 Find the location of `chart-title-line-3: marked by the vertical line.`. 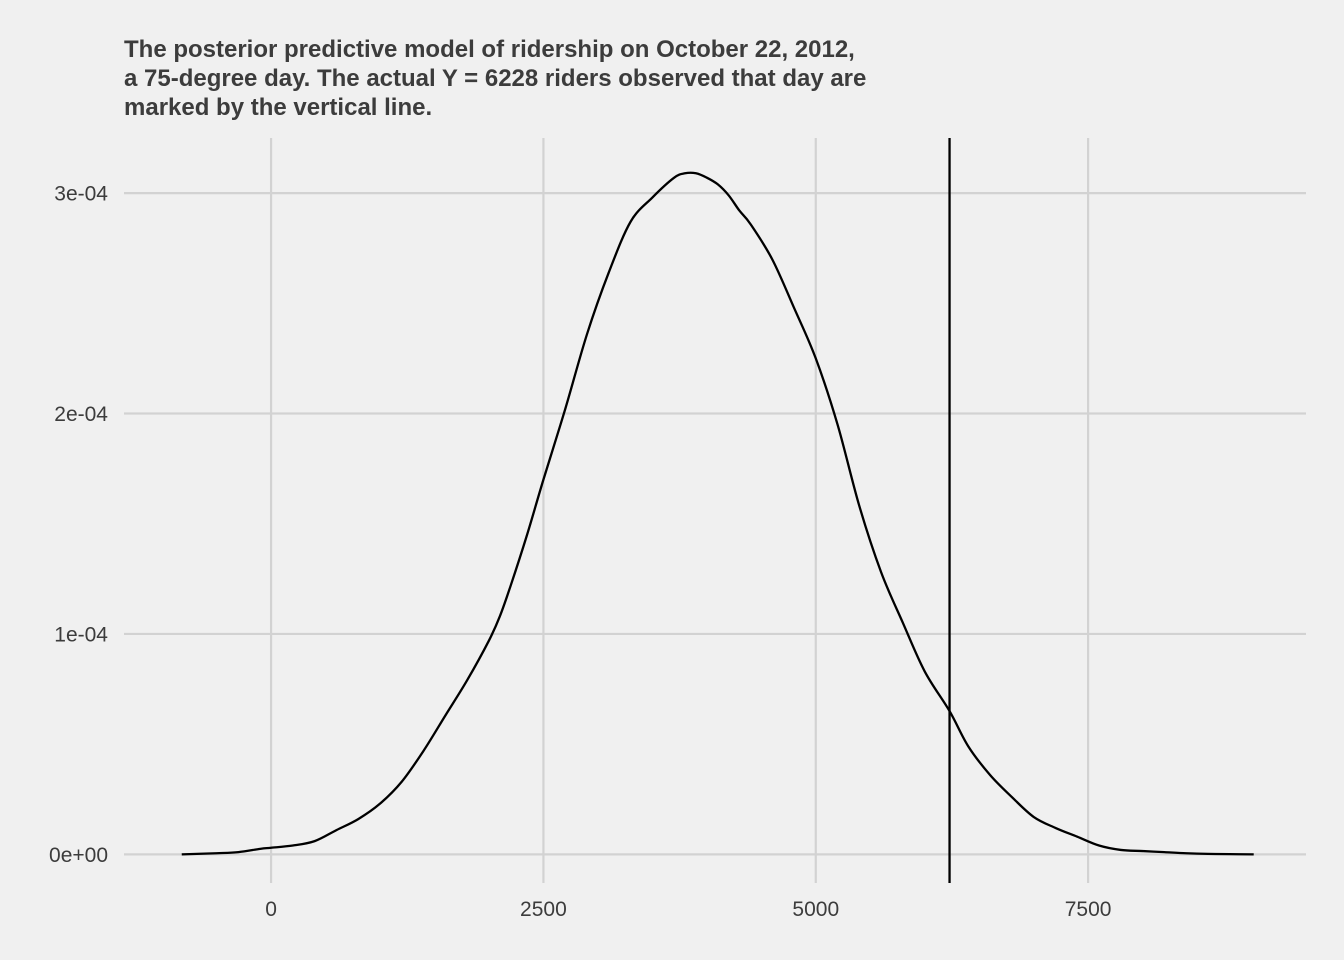

chart-title-line-3: marked by the vertical line. is located at coordinates (278, 107).